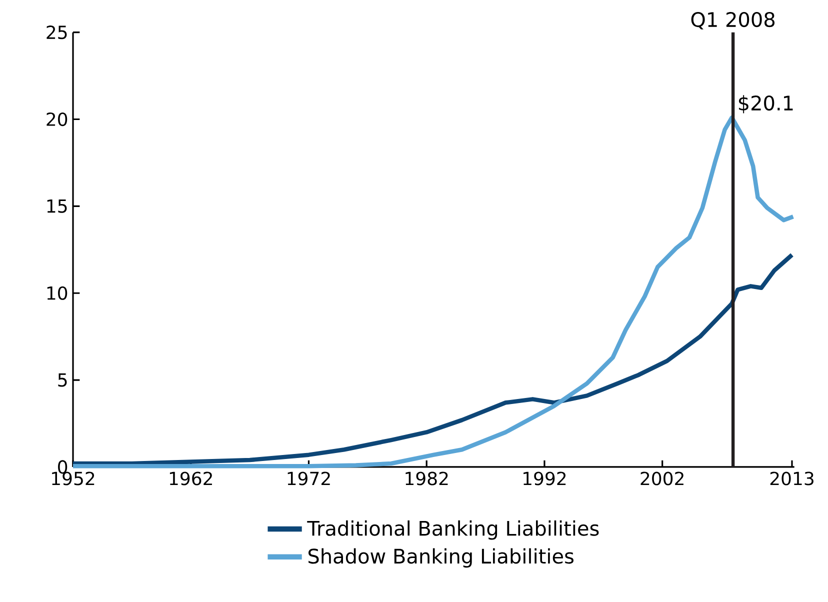  Describe the element at coordinates (453, 530) in the screenshot. I see `legend-label: Traditional Banking Liabilities` at that location.